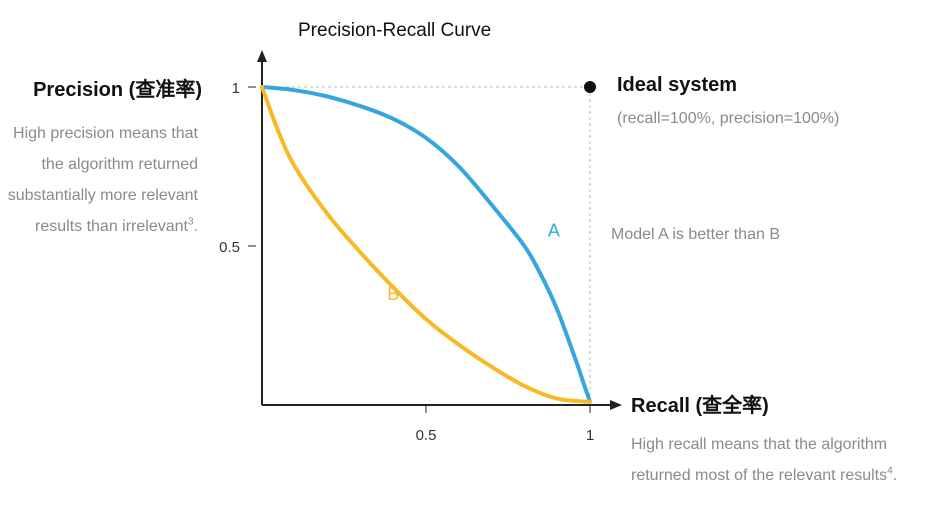 Image resolution: width=928 pixels, height=506 pixels. Describe the element at coordinates (890, 471) in the screenshot. I see `recall-footnote-ref: 4` at that location.